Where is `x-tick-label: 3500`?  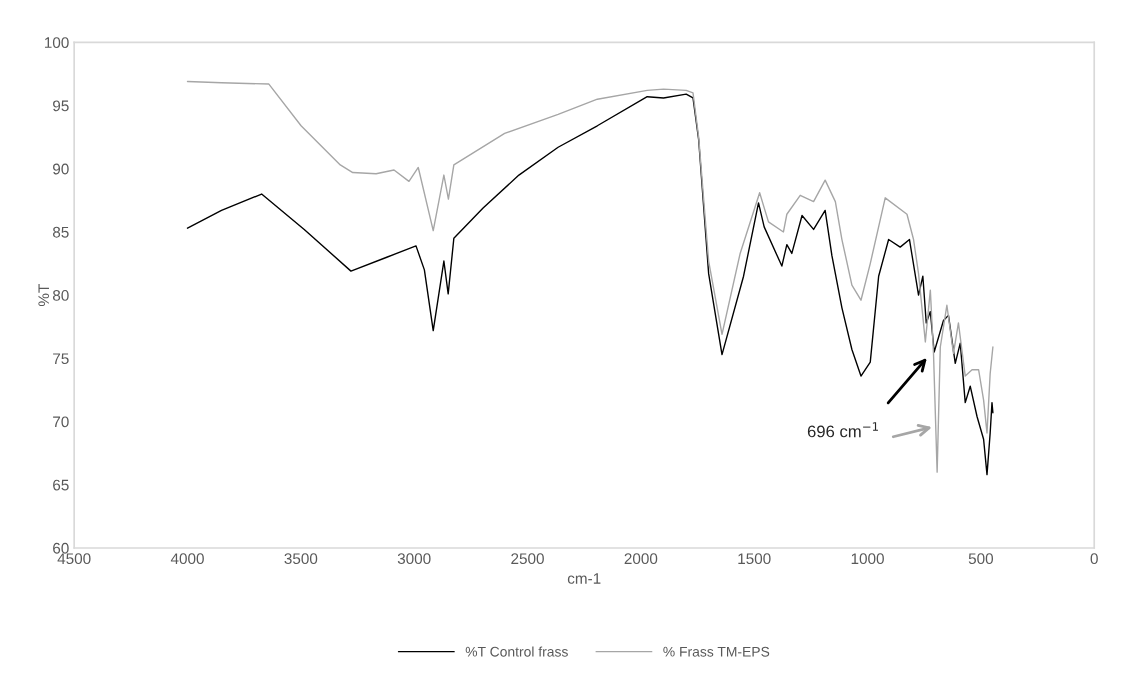 x-tick-label: 3500 is located at coordinates (301, 559).